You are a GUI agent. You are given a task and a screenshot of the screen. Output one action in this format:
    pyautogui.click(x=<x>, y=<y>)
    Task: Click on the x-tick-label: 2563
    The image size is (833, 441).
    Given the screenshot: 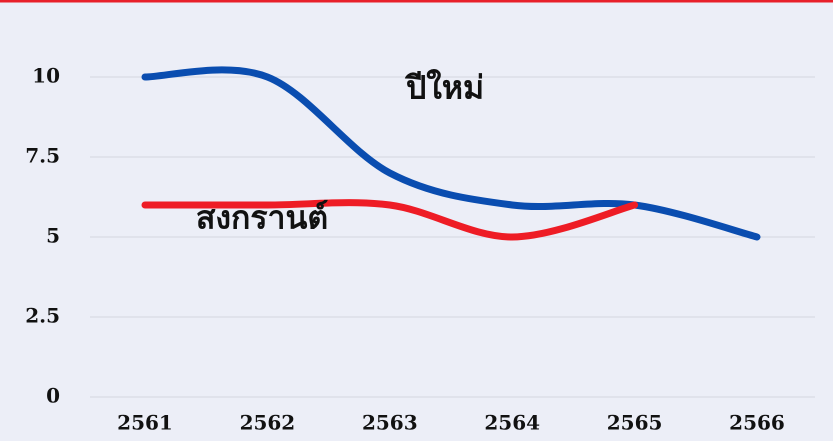 What is the action you would take?
    pyautogui.click(x=390, y=423)
    